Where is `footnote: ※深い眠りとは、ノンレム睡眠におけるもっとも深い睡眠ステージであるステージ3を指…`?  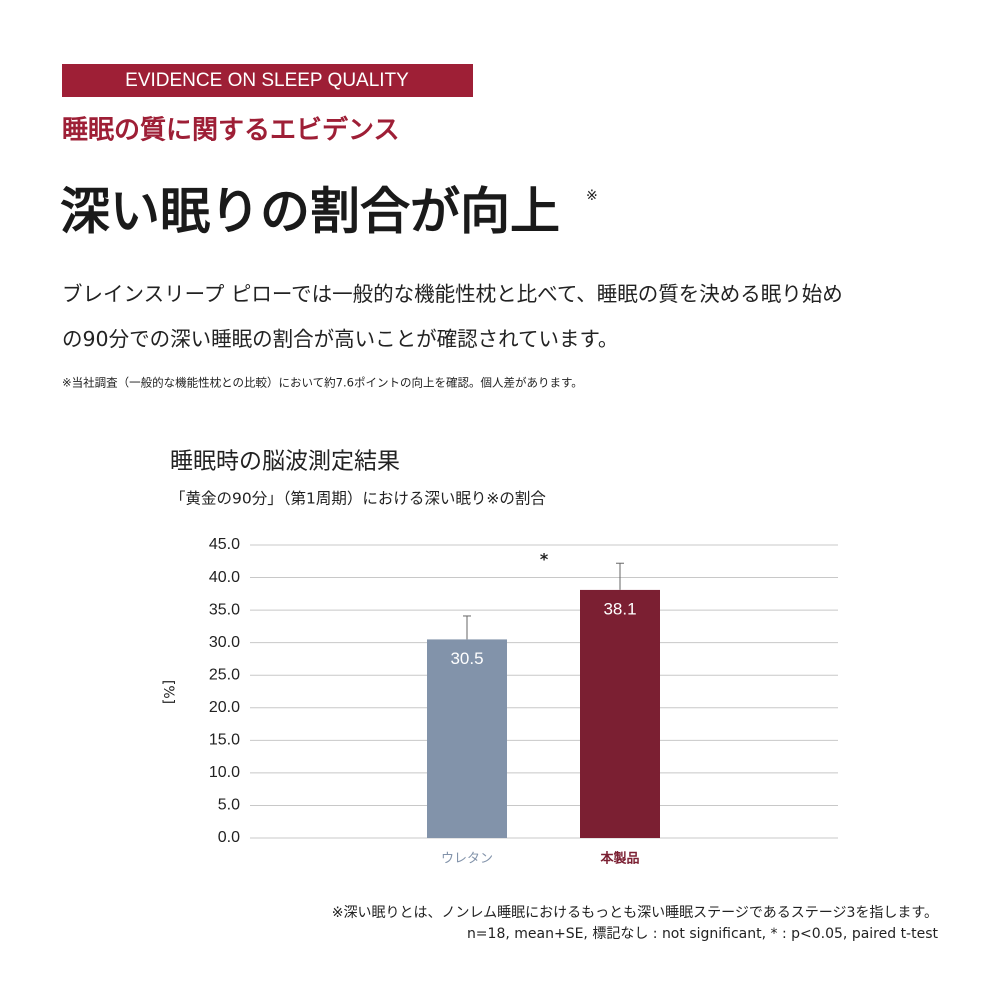
footnote: ※深い眠りとは、ノンレム睡眠におけるもっとも深い睡眠ステージであるステージ3を指… is located at coordinates (635, 913).